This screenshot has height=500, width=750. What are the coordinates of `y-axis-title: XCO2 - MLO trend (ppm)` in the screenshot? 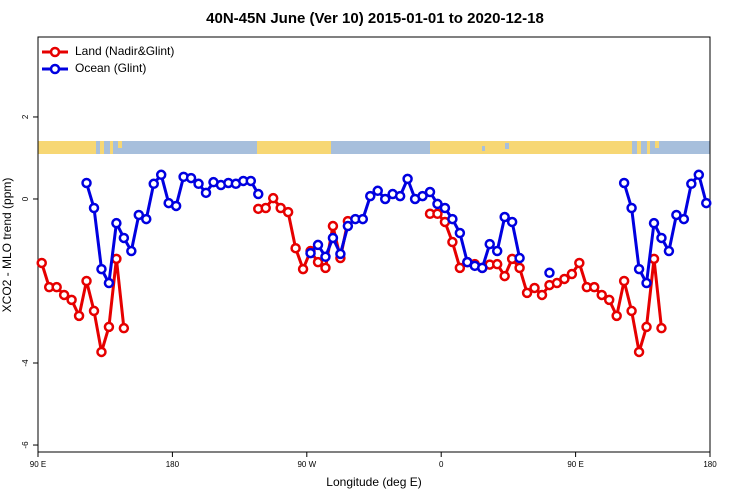 It's located at (7, 245).